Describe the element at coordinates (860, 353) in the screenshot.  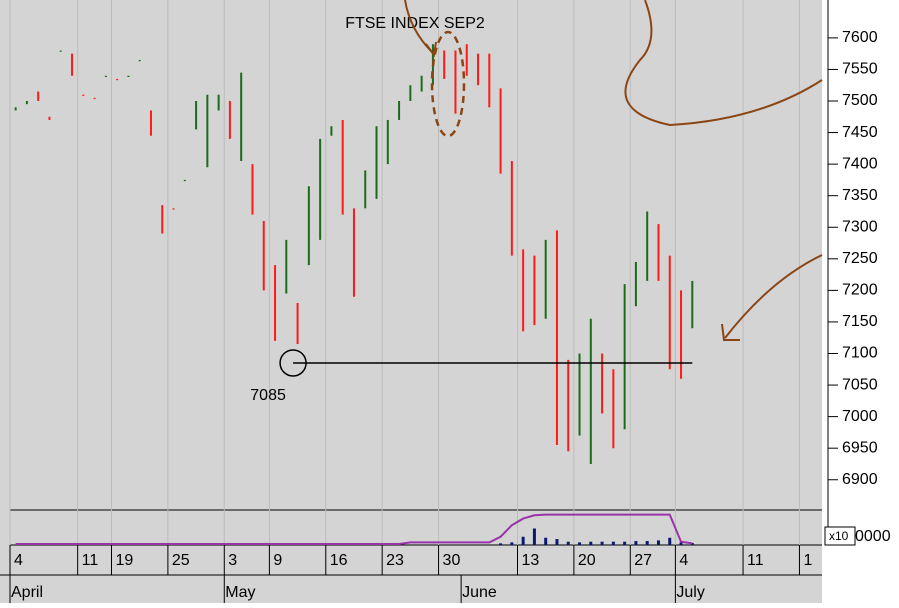
I see `y-tick-label: 7100` at that location.